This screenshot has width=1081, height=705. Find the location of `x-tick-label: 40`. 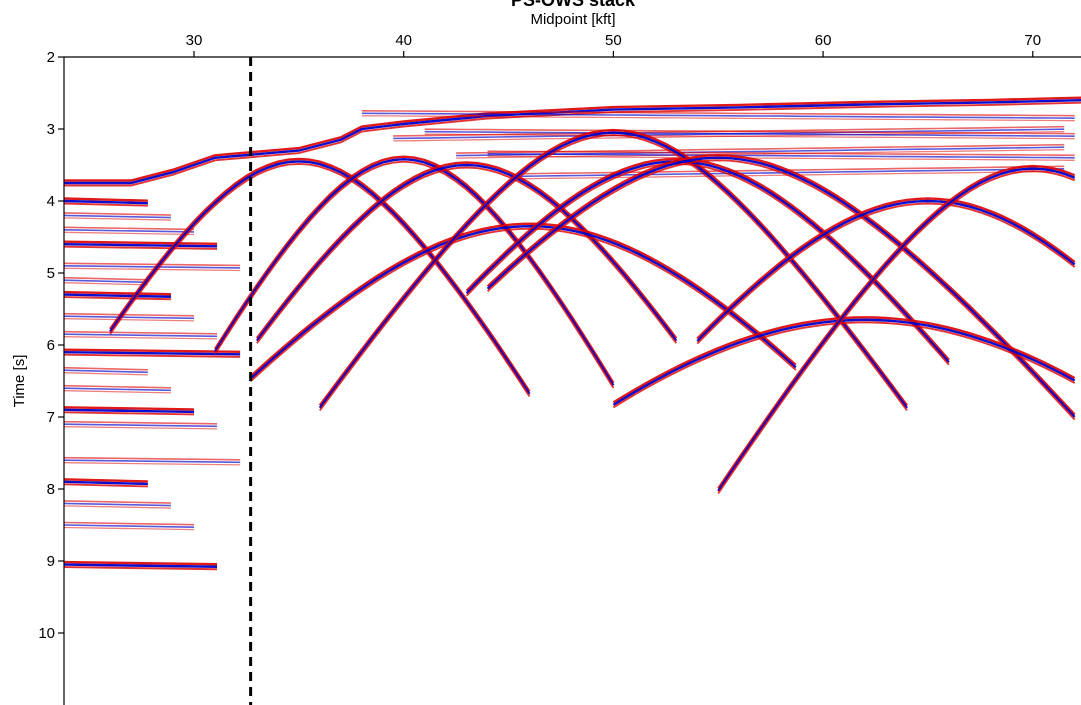

x-tick-label: 40 is located at coordinates (403, 40).